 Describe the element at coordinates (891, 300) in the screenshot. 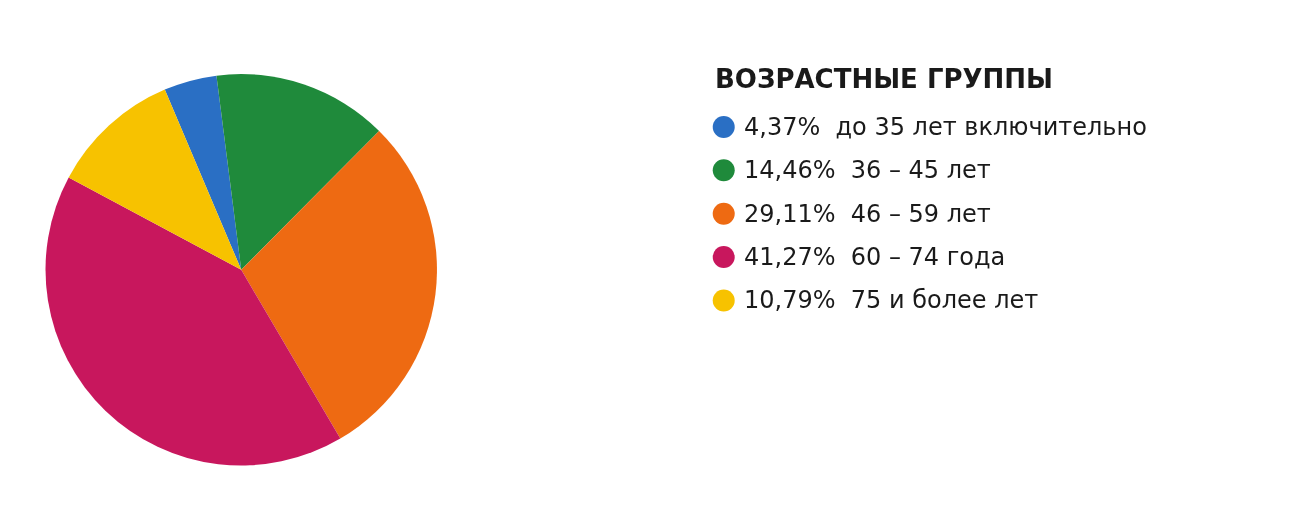

I see `legend-label: 10,79% 75 и более лет` at that location.